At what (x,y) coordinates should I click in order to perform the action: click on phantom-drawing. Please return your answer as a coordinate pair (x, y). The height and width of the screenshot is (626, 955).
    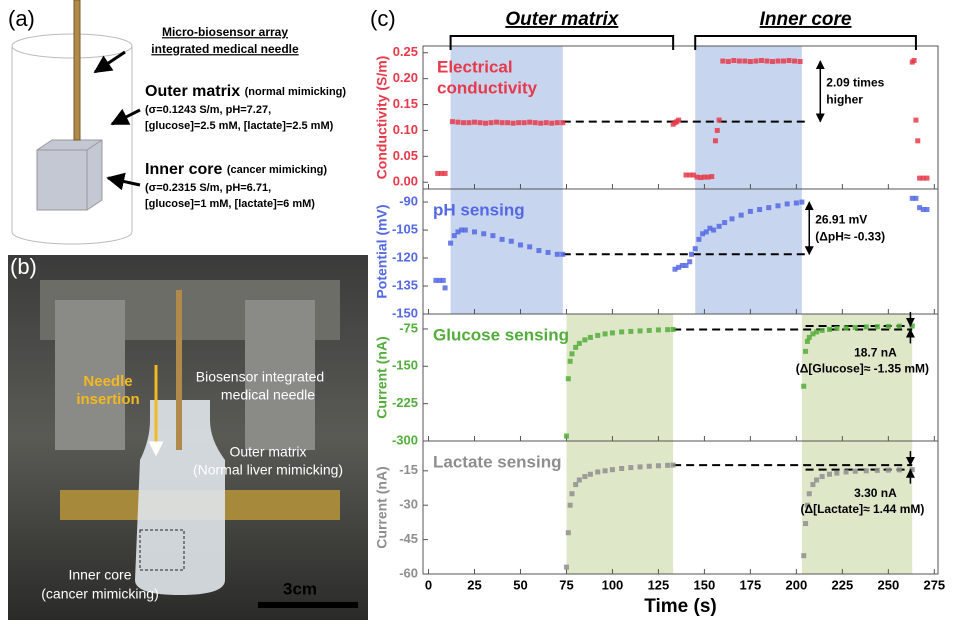
    Looking at the image, I should click on (72, 122).